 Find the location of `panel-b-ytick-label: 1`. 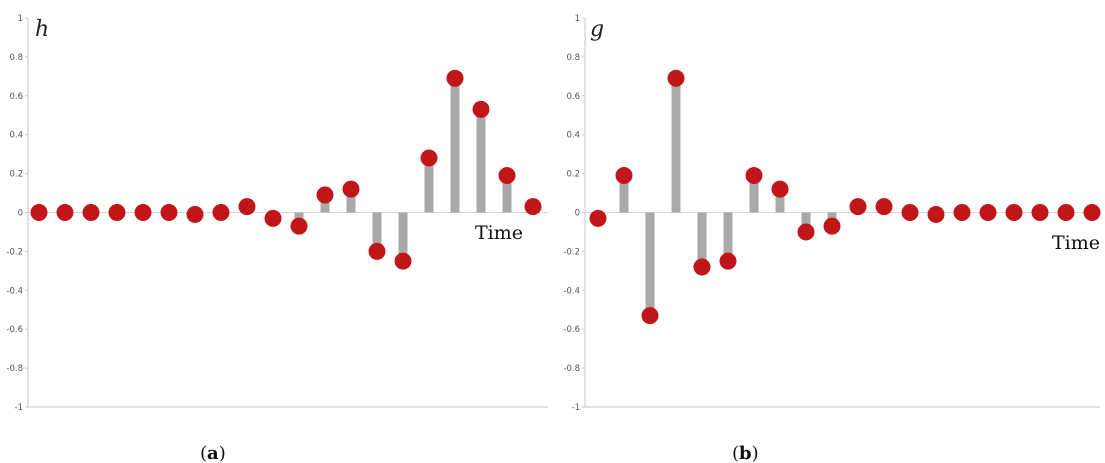

panel-b-ytick-label: 1 is located at coordinates (577, 19).